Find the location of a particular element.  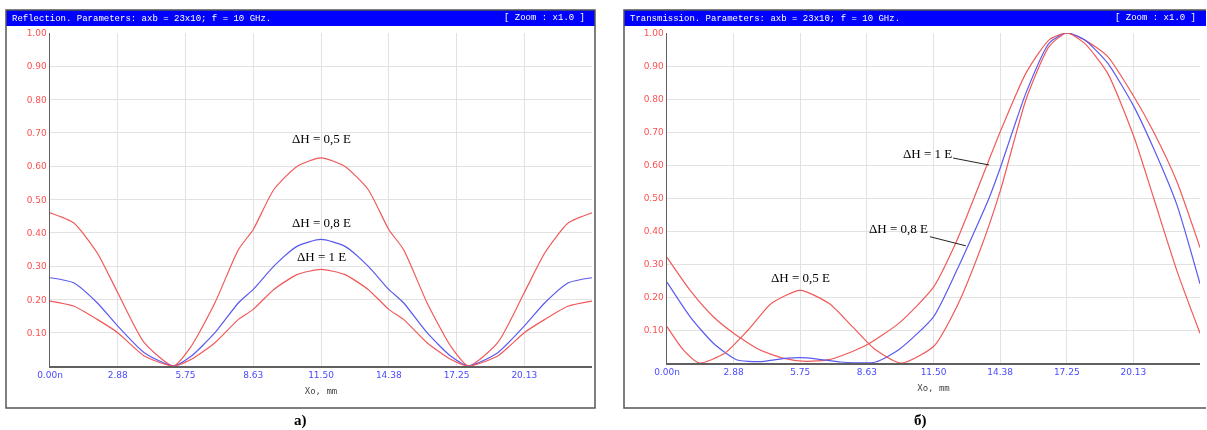

text: б) is located at coordinates (920, 420).